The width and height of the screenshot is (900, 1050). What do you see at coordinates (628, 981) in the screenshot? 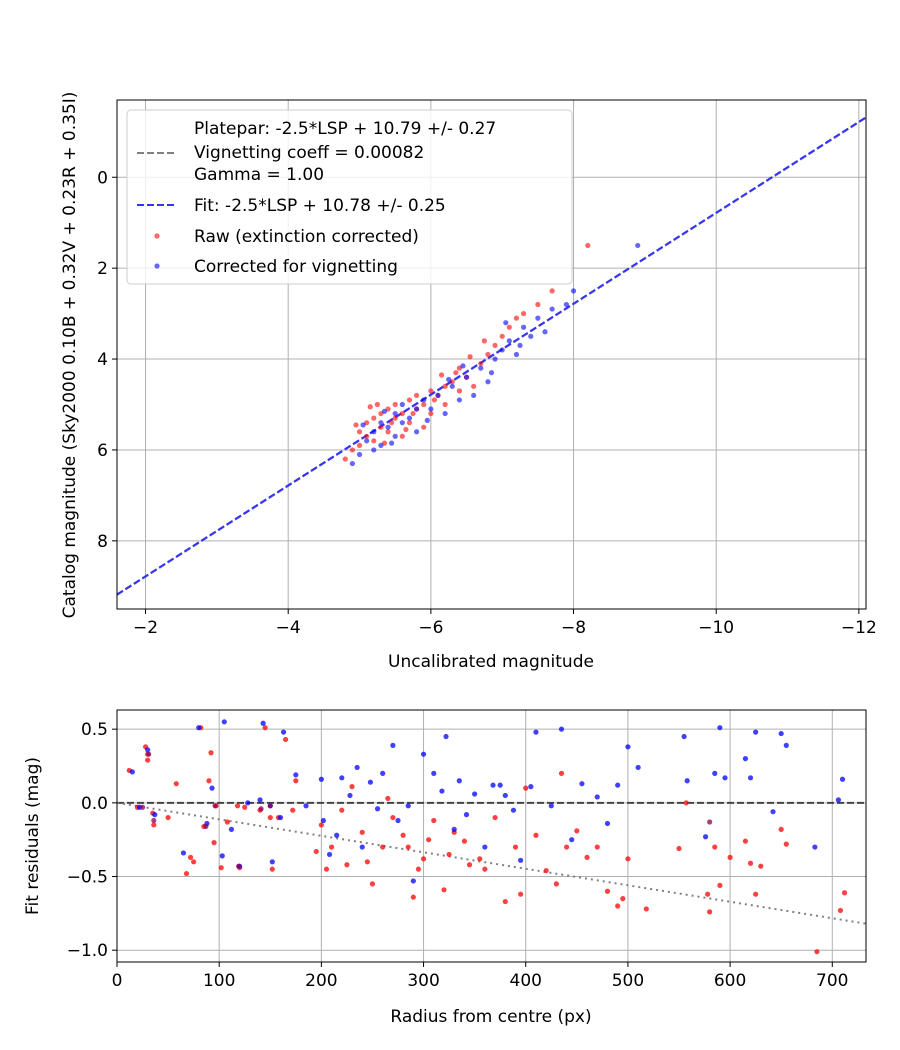
I see `x-tick-label: 500` at bounding box center [628, 981].